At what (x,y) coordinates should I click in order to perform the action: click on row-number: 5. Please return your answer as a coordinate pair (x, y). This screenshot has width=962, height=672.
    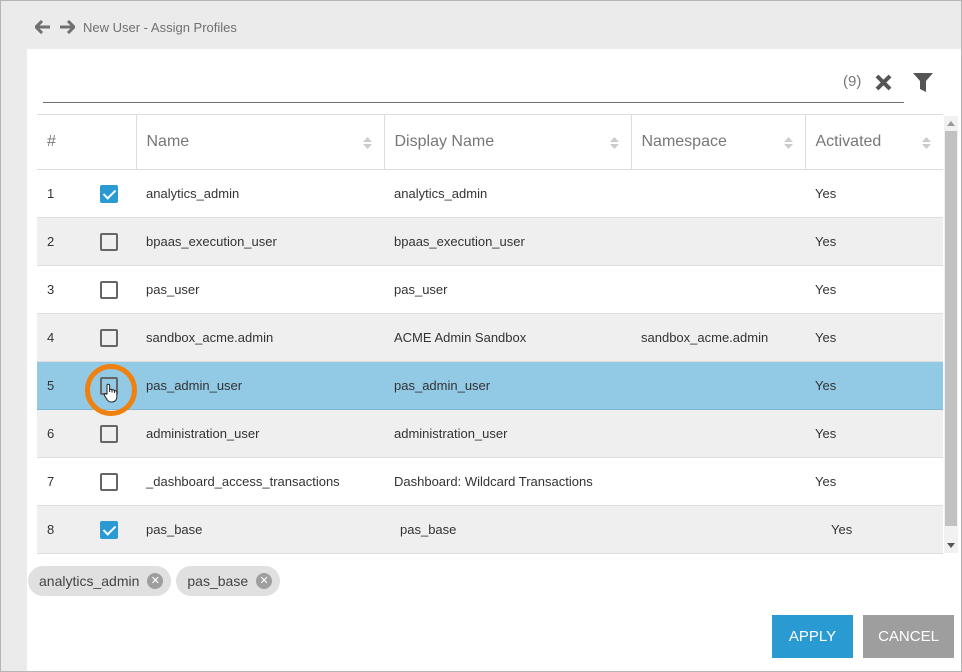
    Looking at the image, I should click on (61, 385).